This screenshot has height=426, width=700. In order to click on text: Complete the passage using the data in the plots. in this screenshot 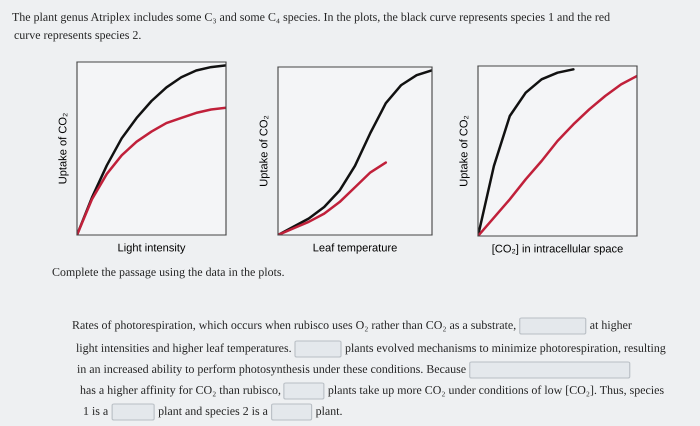, I will do `click(168, 273)`.